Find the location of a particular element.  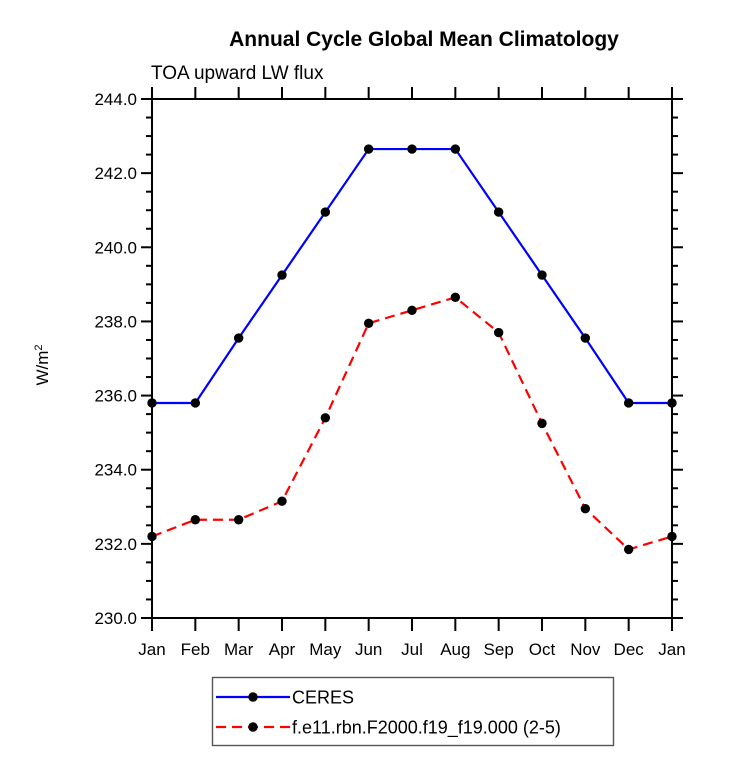

x-tick-label: Oct is located at coordinates (542, 649).